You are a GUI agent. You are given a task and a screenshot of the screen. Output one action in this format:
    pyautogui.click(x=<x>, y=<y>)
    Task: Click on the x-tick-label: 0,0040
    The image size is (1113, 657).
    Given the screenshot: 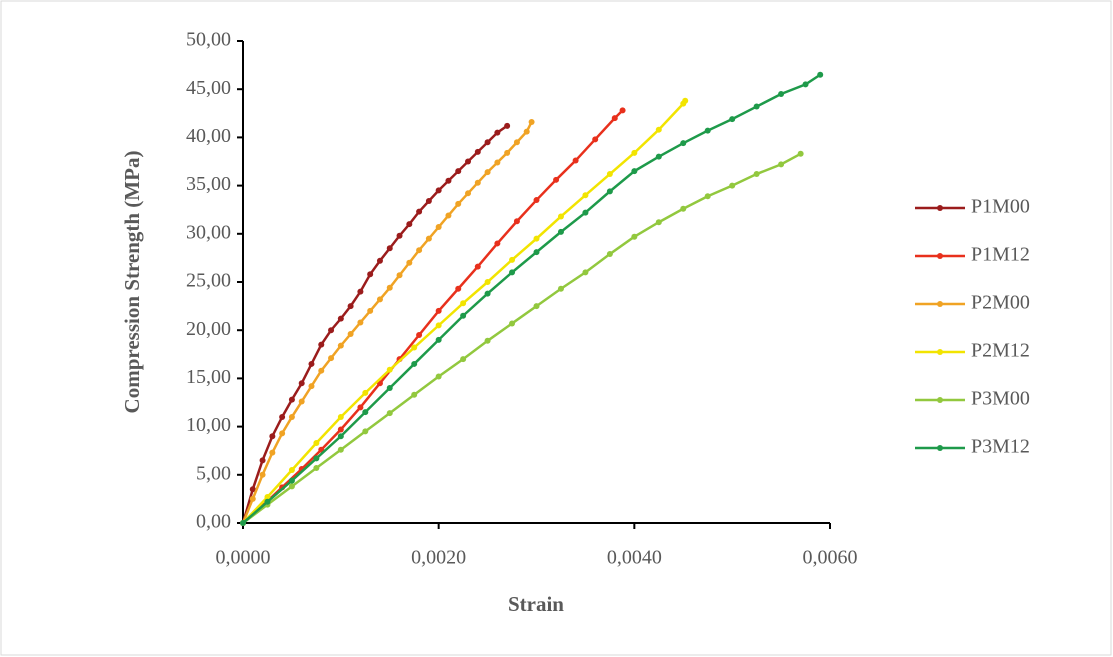 What is the action you would take?
    pyautogui.click(x=634, y=558)
    